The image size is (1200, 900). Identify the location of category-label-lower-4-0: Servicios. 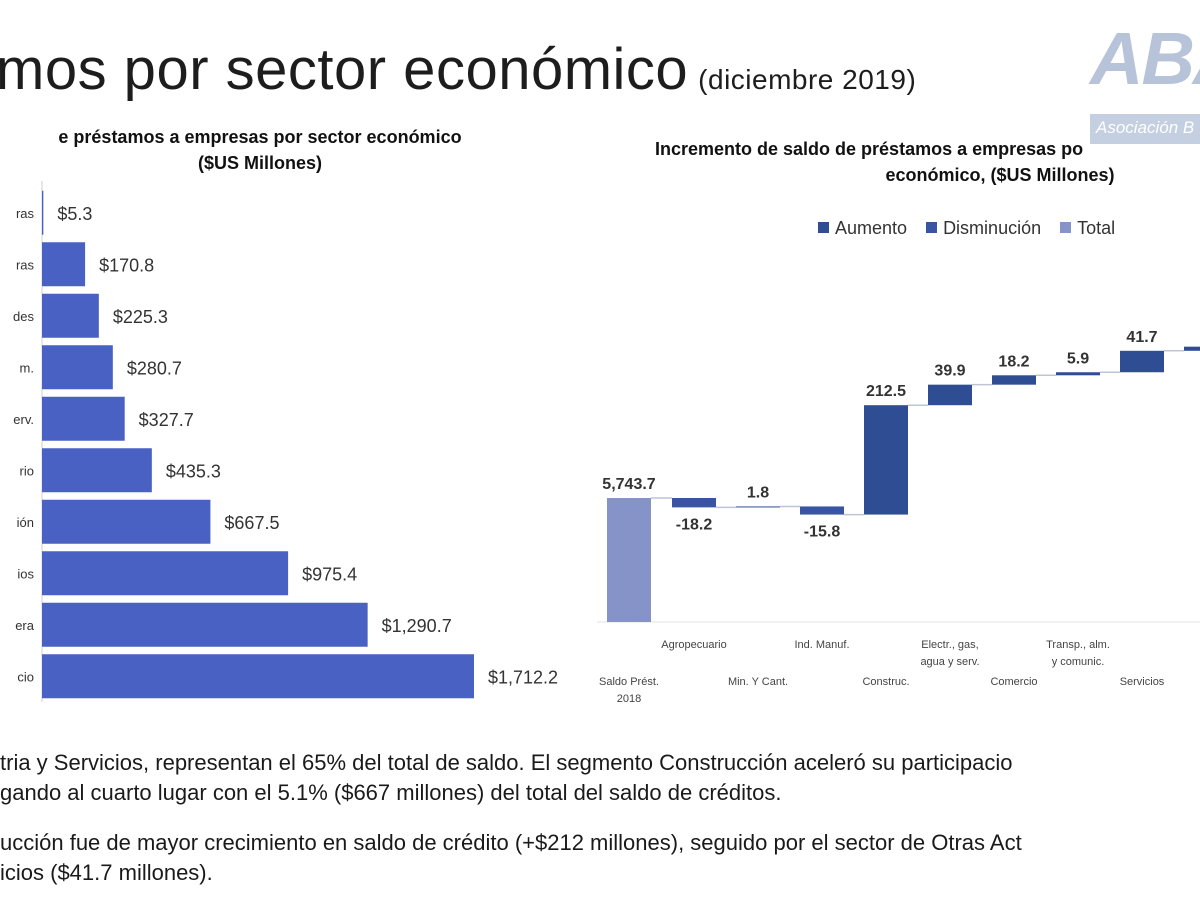
(1142, 682).